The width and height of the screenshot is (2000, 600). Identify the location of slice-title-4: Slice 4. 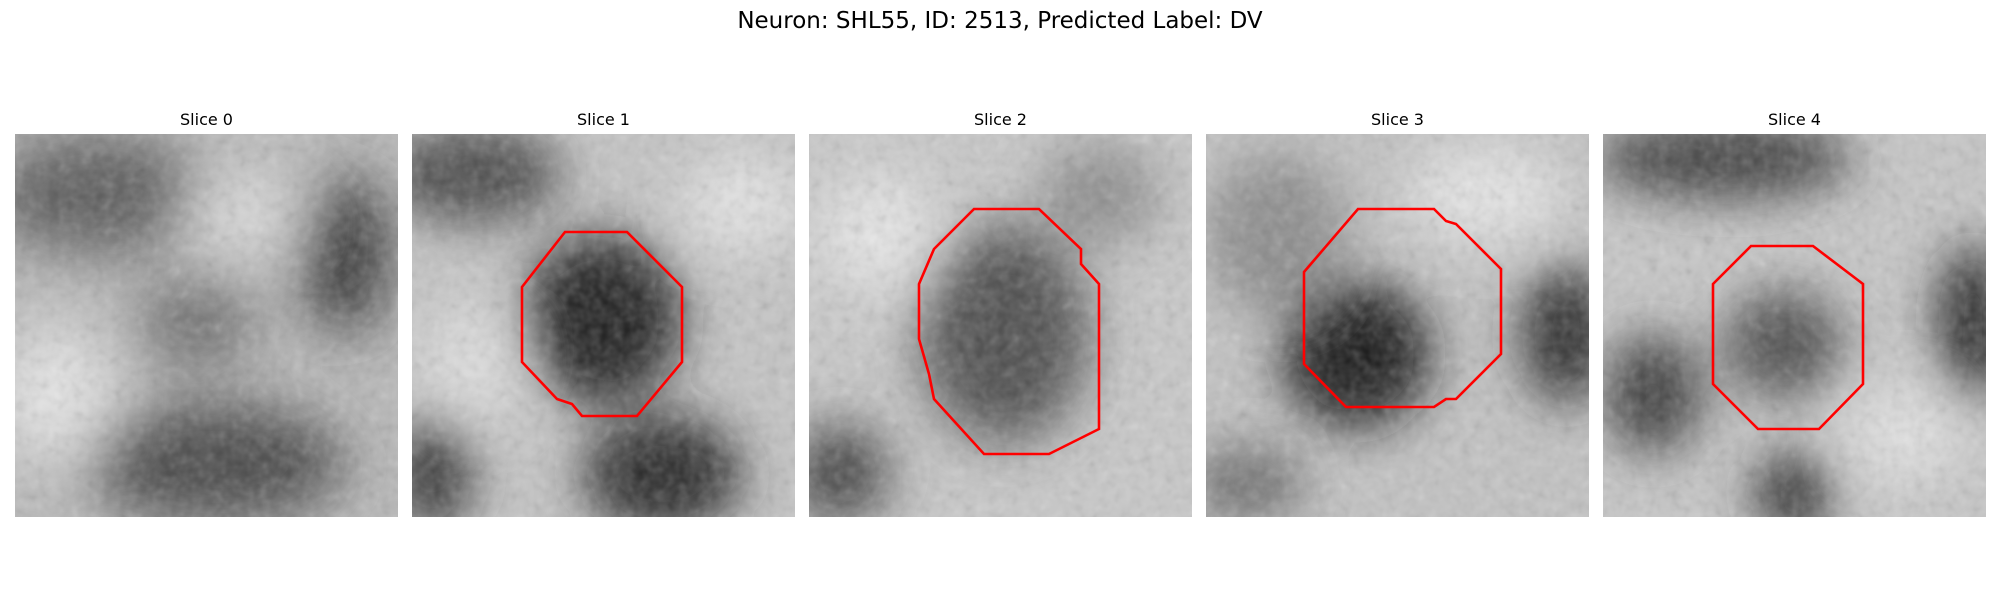
(1794, 119).